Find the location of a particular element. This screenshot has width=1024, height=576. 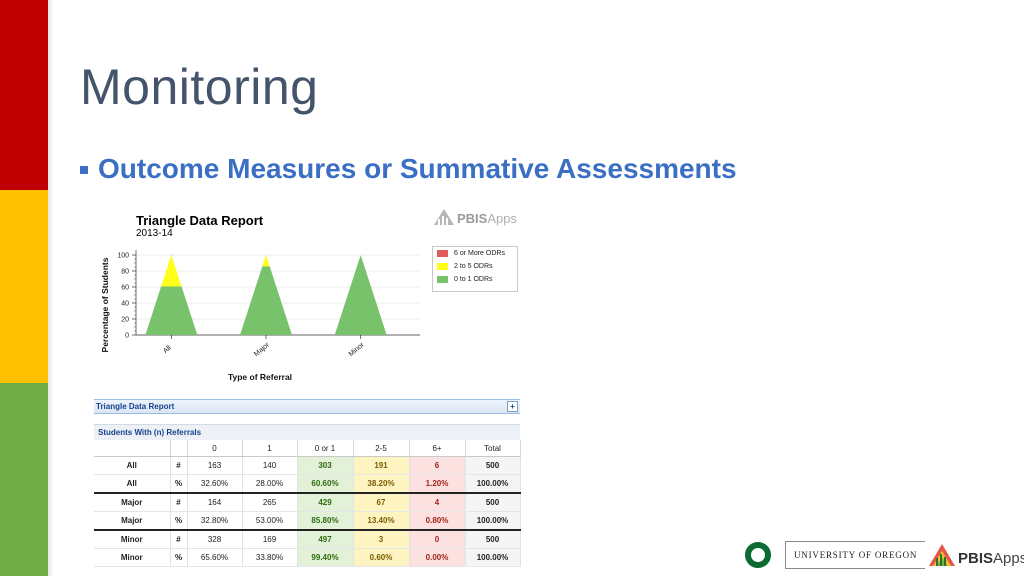

legend-label: 6 or More ODRs is located at coordinates (479, 253).